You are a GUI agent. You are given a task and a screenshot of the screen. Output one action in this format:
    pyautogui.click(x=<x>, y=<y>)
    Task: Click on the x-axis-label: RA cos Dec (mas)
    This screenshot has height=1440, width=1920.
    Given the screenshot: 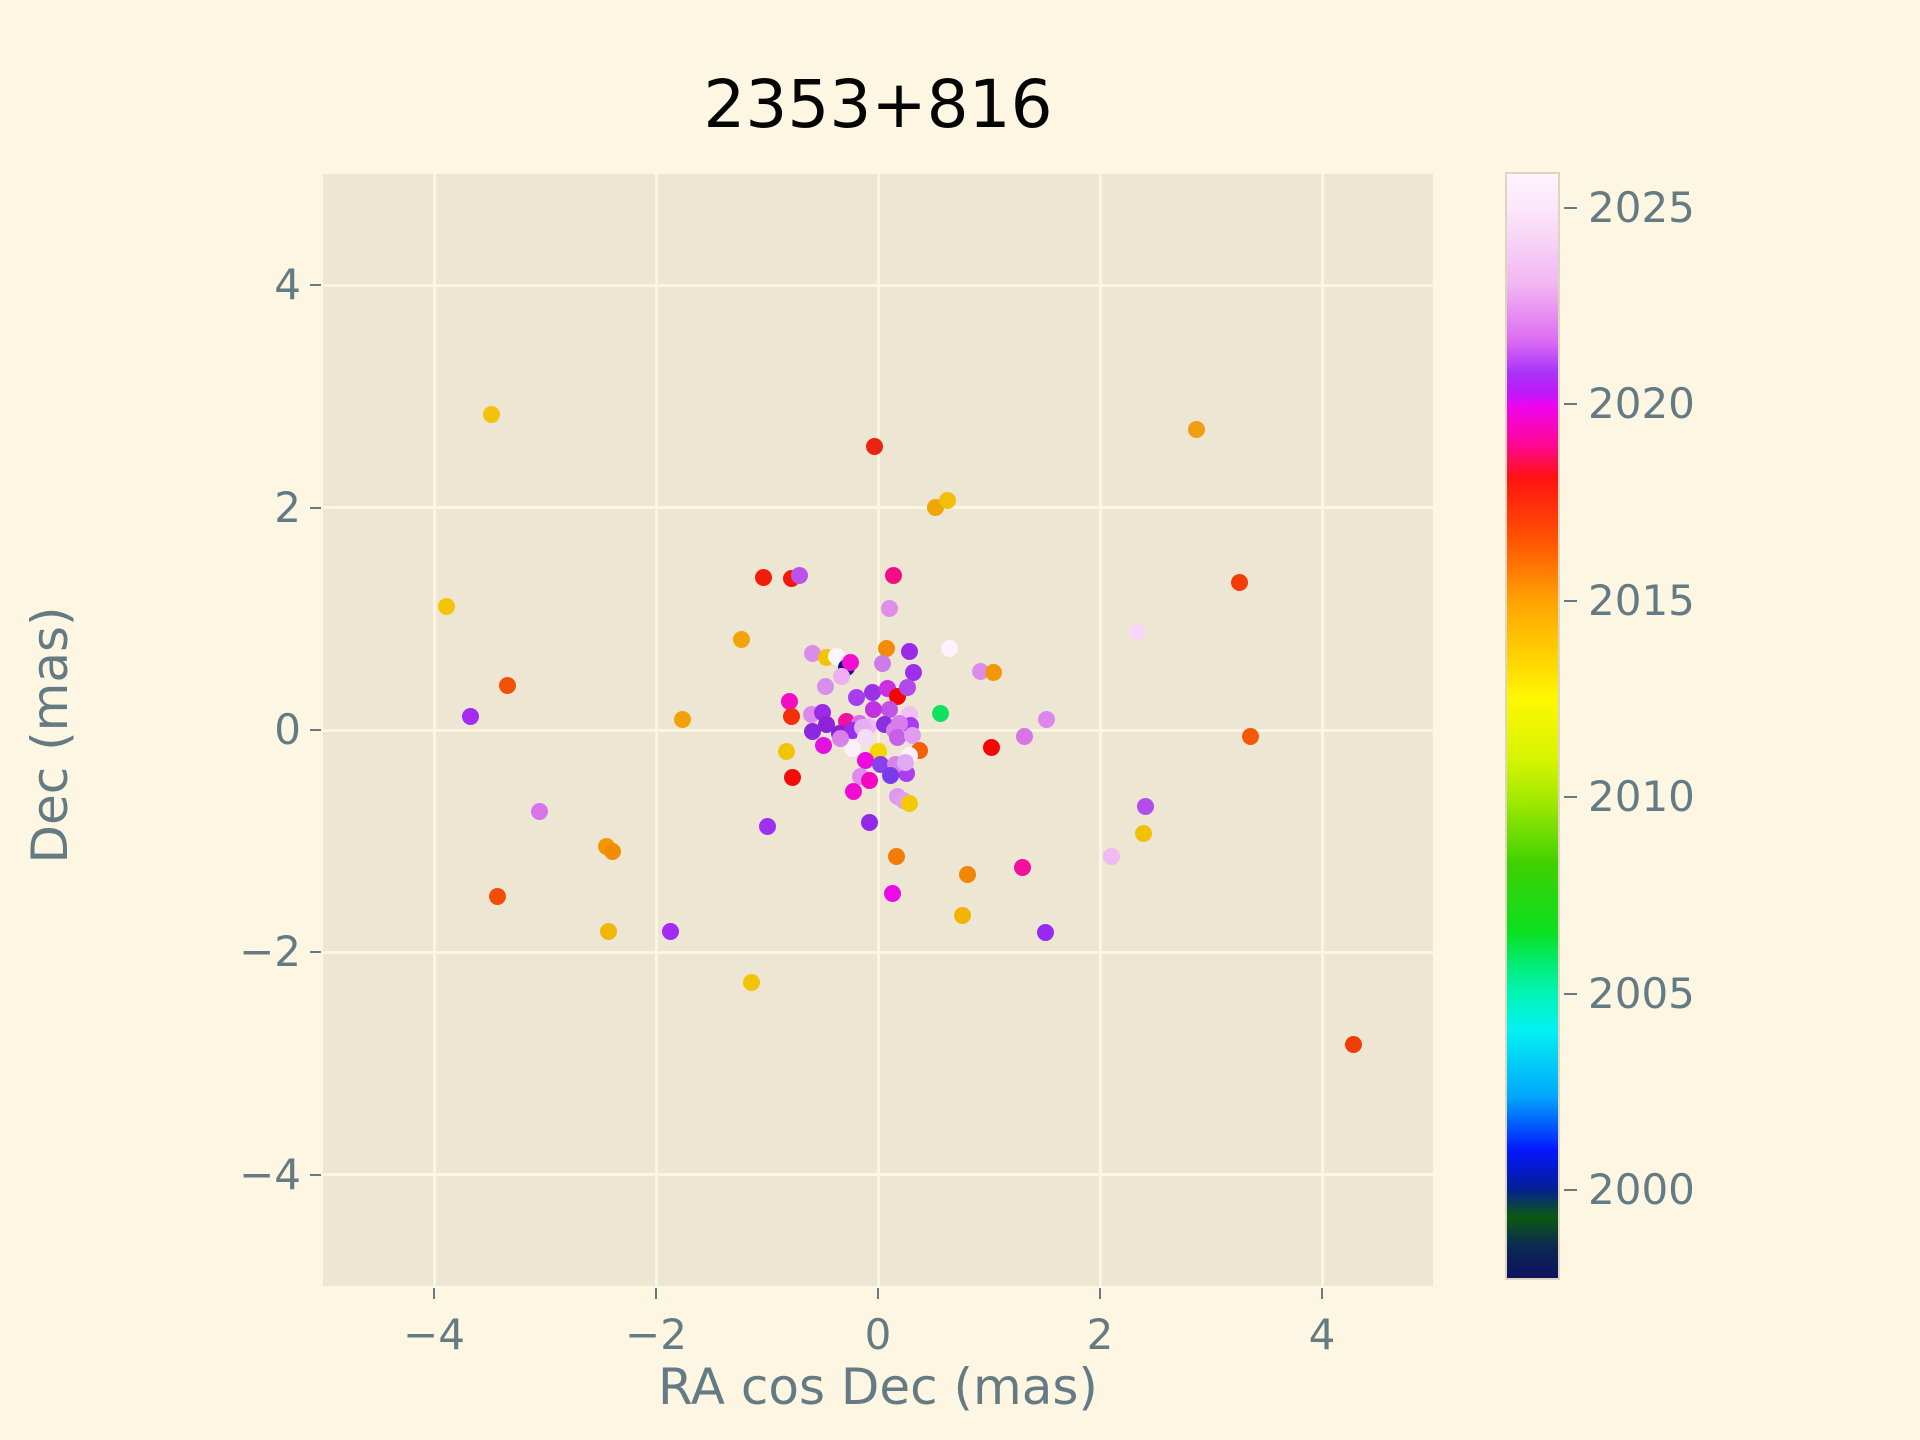 What is the action you would take?
    pyautogui.click(x=878, y=1387)
    